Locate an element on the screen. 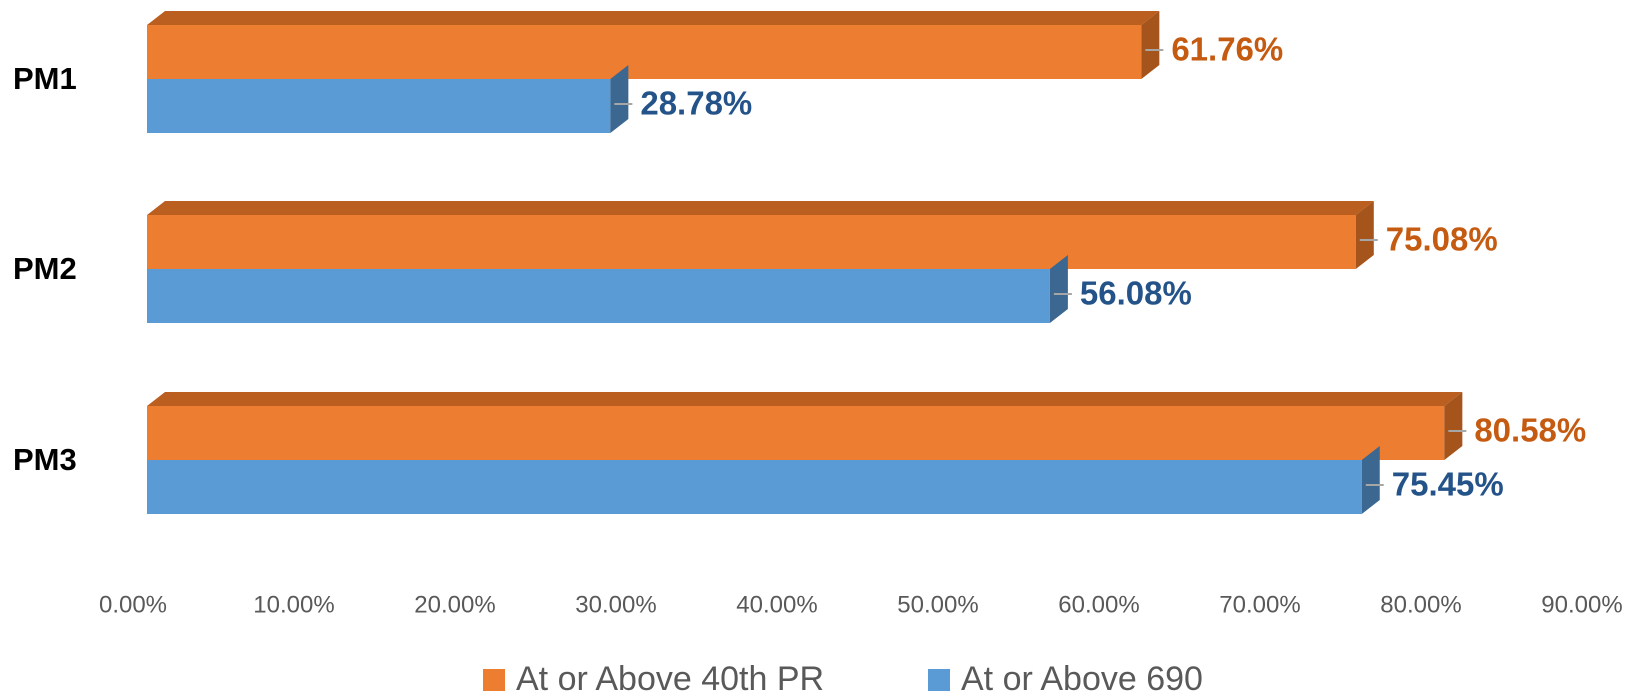 The image size is (1639, 696). category-label: PM3 is located at coordinates (45, 459).